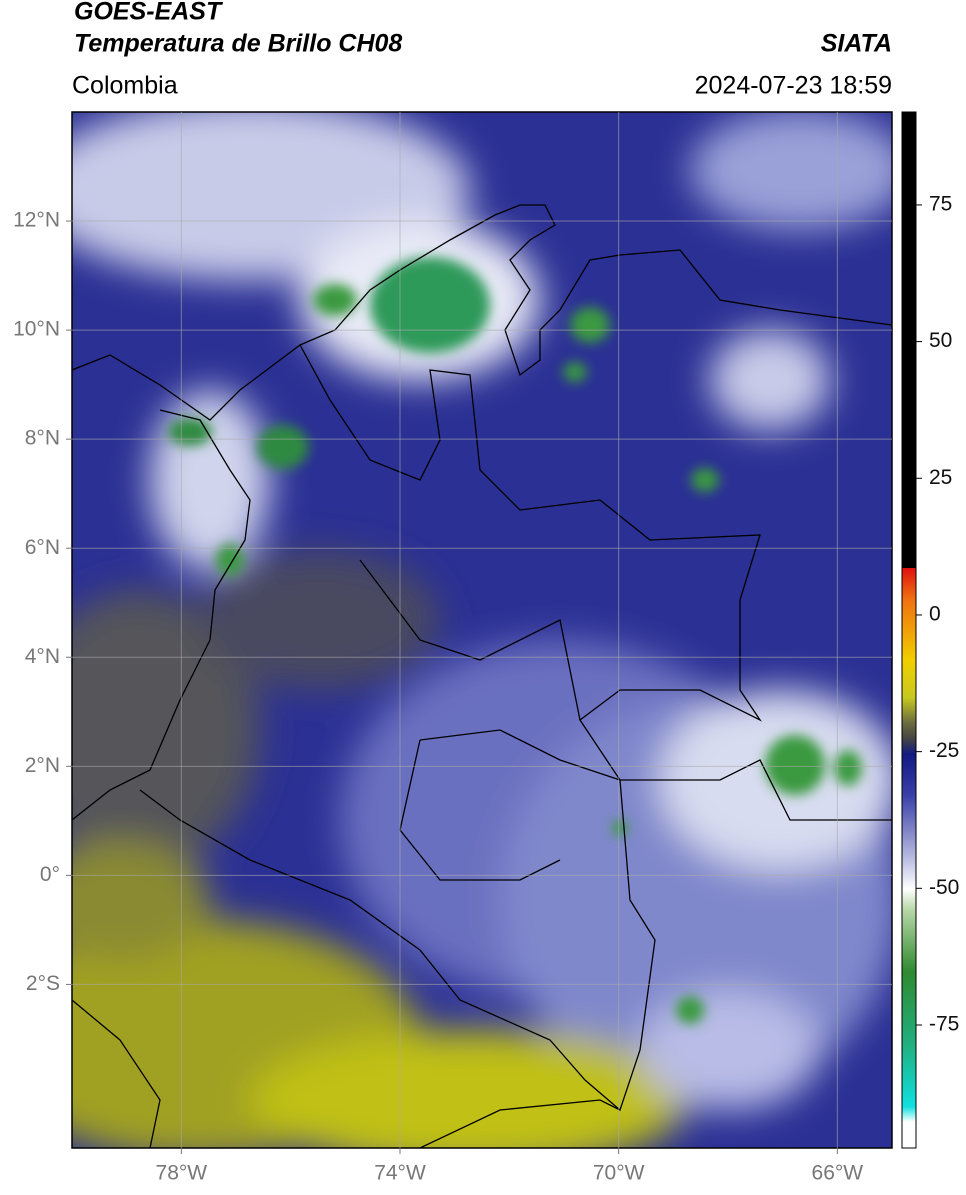 The height and width of the screenshot is (1195, 966). What do you see at coordinates (36, 329) in the screenshot?
I see `y-tick-label: 10°N` at bounding box center [36, 329].